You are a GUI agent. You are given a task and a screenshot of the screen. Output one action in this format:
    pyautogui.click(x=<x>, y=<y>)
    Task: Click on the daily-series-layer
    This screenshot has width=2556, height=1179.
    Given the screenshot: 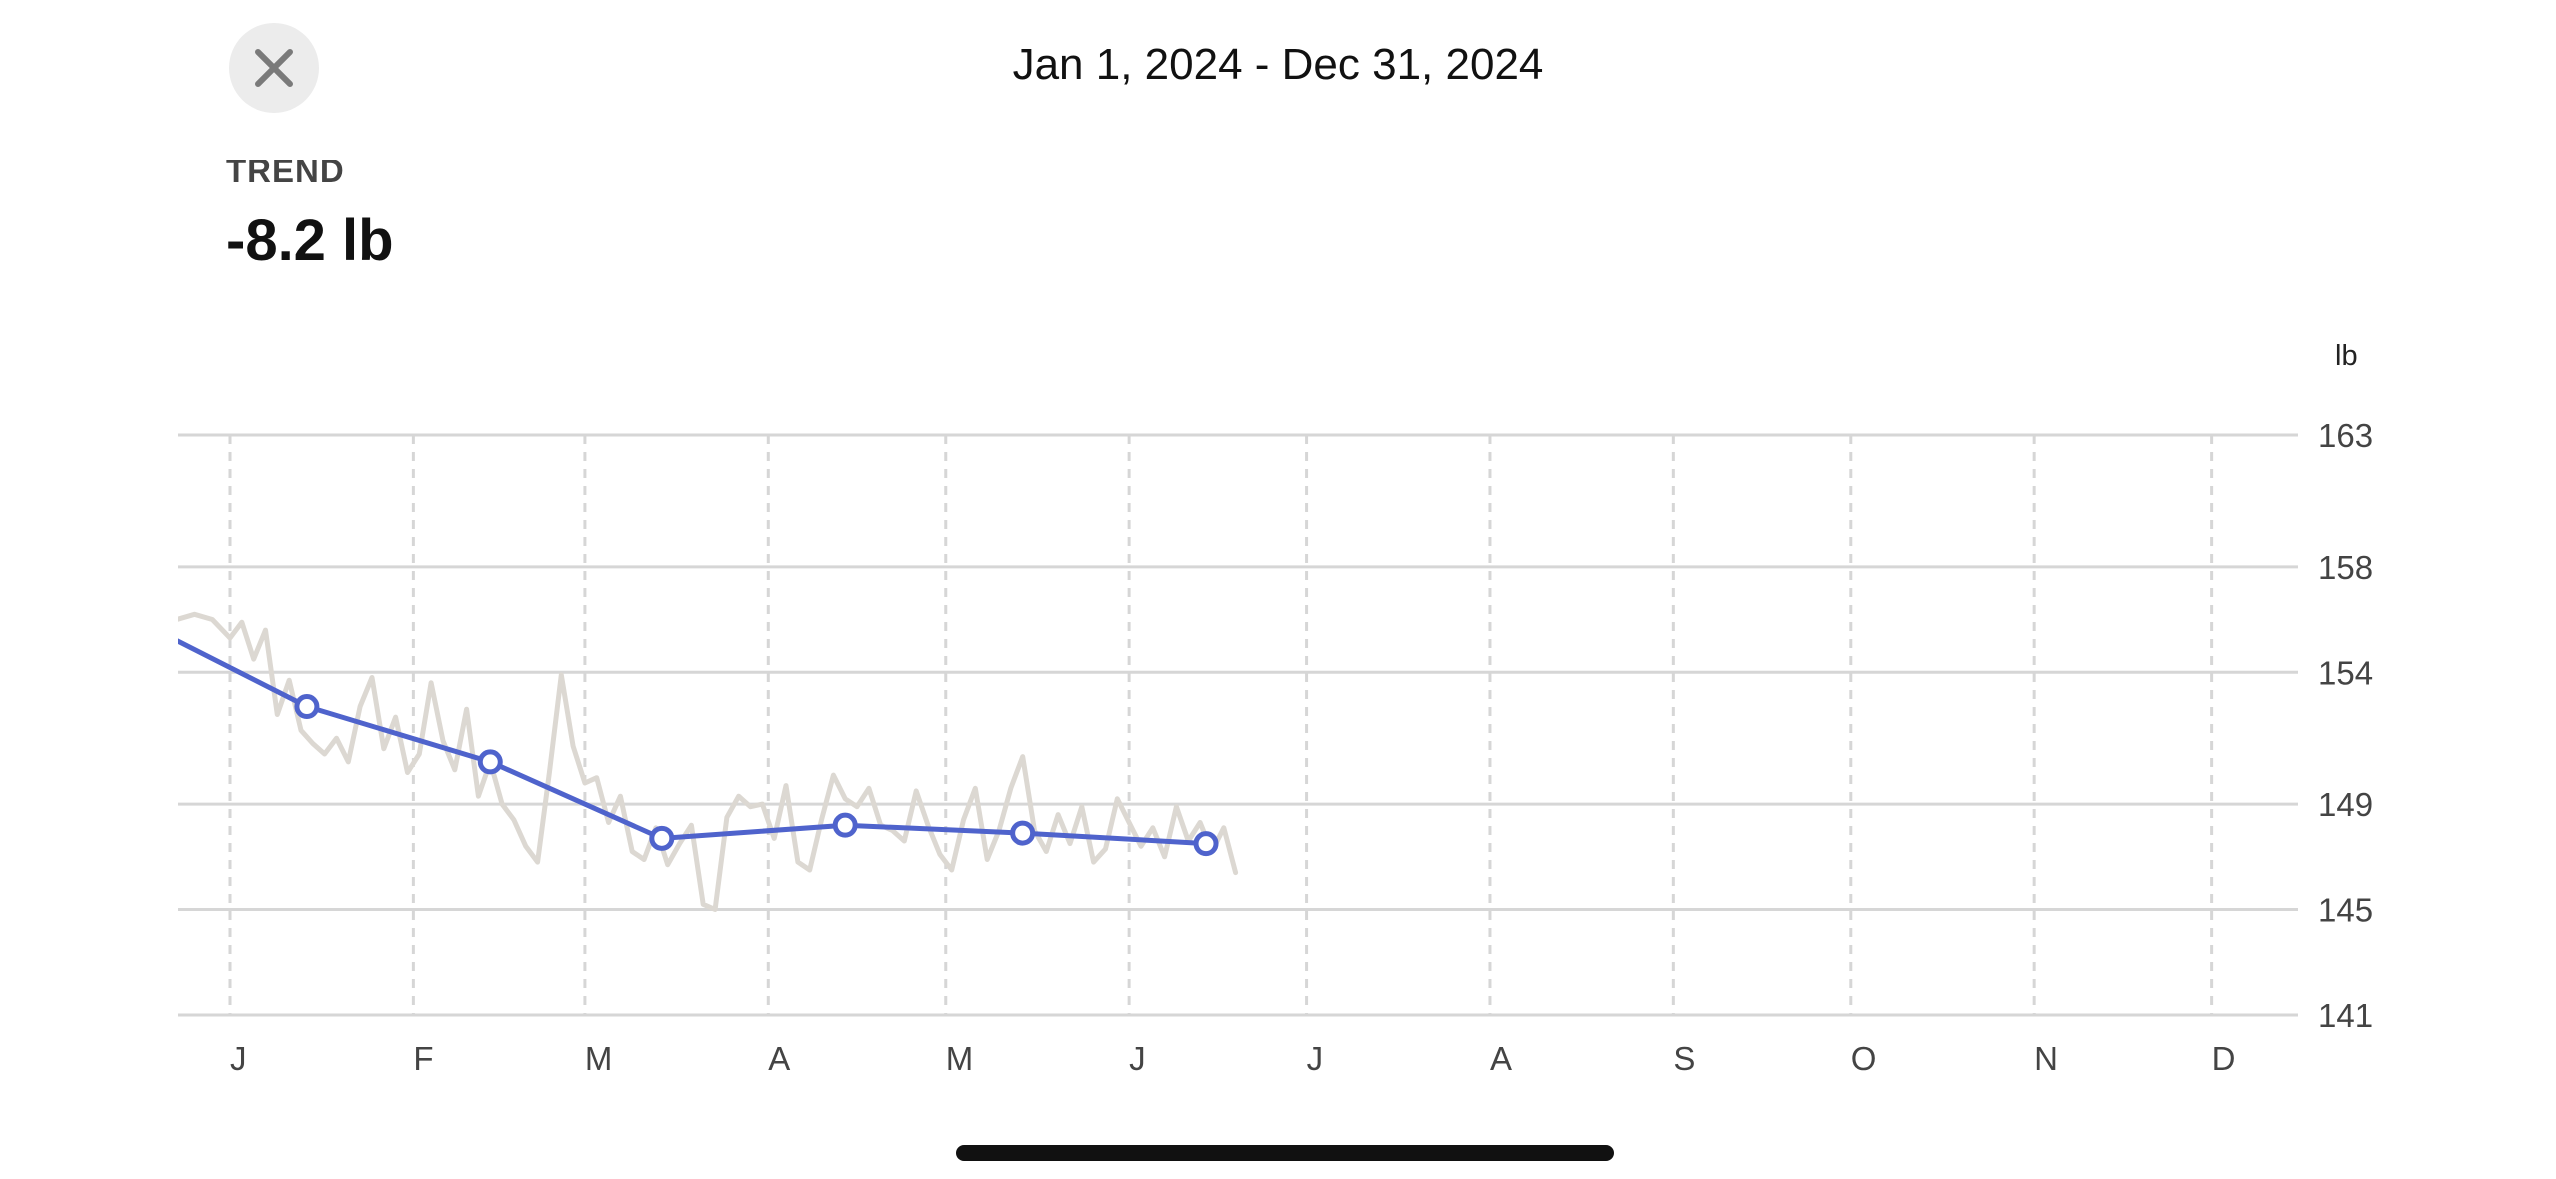 What is the action you would take?
    pyautogui.click(x=708, y=761)
    